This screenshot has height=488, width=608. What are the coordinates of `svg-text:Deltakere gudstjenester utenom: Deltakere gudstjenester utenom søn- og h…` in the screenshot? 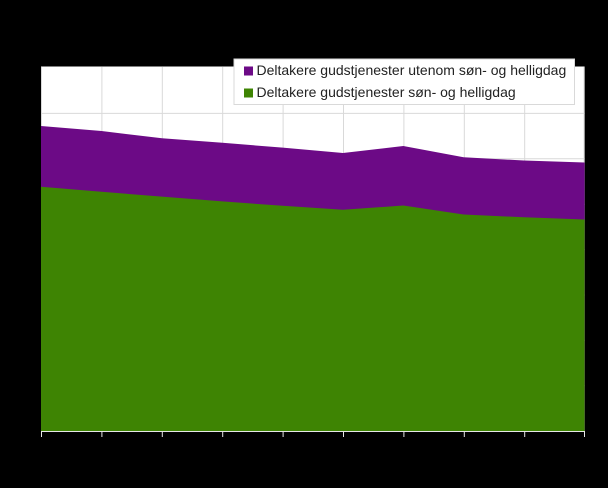 It's located at (412, 70).